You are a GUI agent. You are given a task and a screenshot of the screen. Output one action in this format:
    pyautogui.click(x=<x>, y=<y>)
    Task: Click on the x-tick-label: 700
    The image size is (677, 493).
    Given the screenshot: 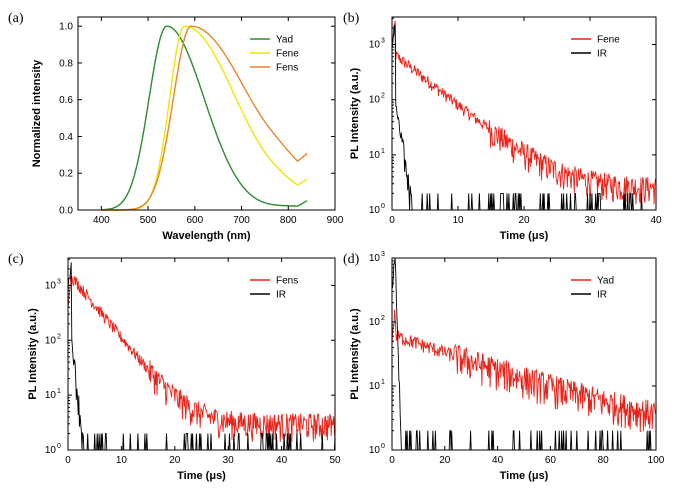 What is the action you would take?
    pyautogui.click(x=241, y=220)
    